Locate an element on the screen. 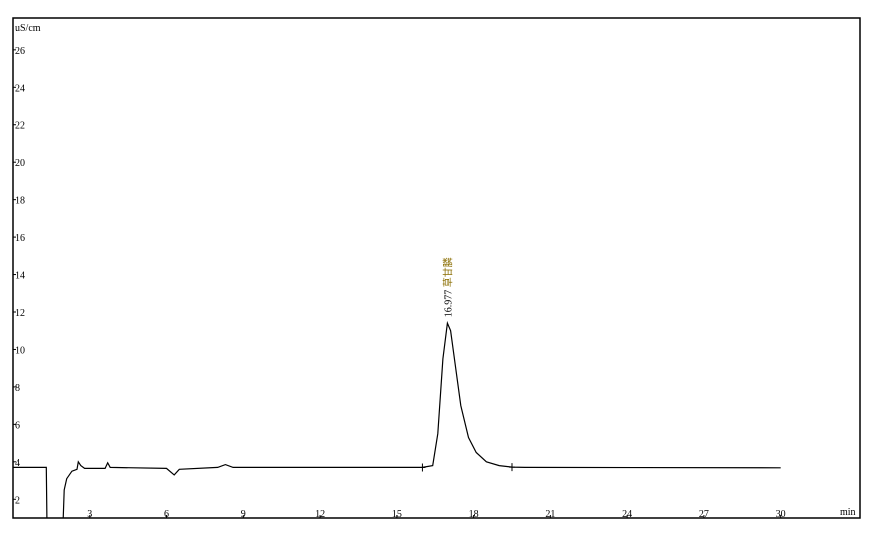  x-tick-label: 18 is located at coordinates (474, 514).